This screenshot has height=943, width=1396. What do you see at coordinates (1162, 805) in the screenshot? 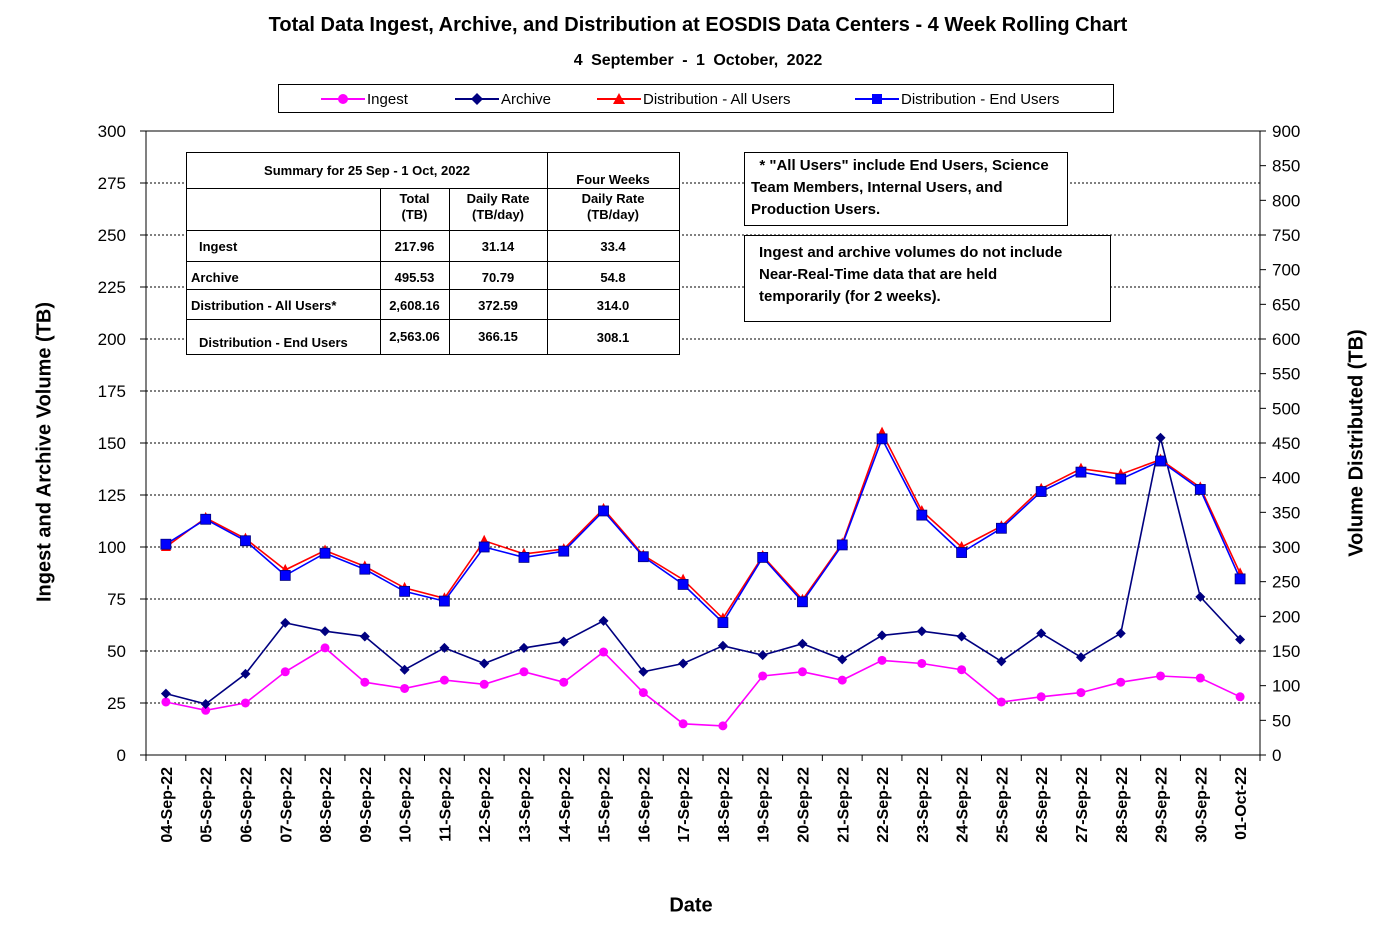
I see `x-tick-label: 29-Sep-22` at bounding box center [1162, 805].